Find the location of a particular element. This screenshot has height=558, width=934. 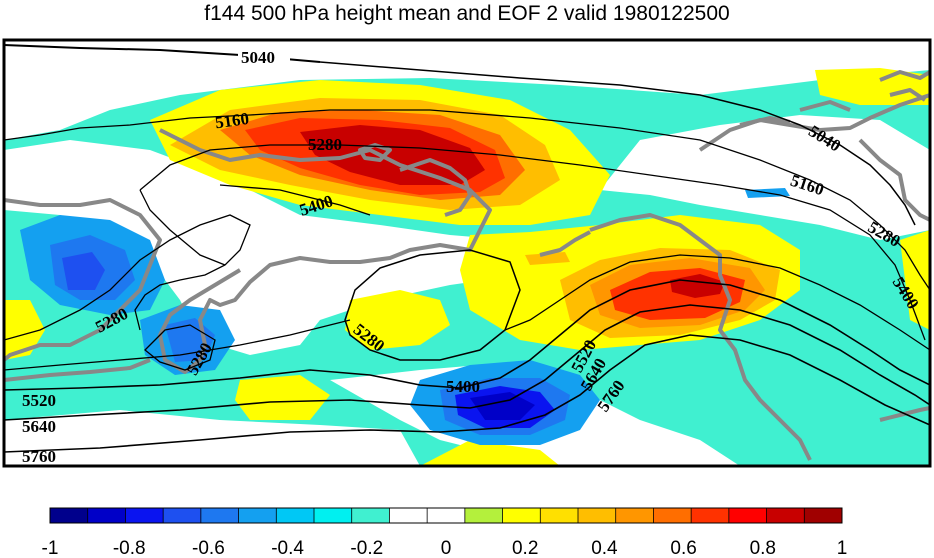

colorbar: -1 -0.8 -0.6 -0.4 -0.2 0 0.2 0.4 0.6 0.8 1 is located at coordinates (445, 532).